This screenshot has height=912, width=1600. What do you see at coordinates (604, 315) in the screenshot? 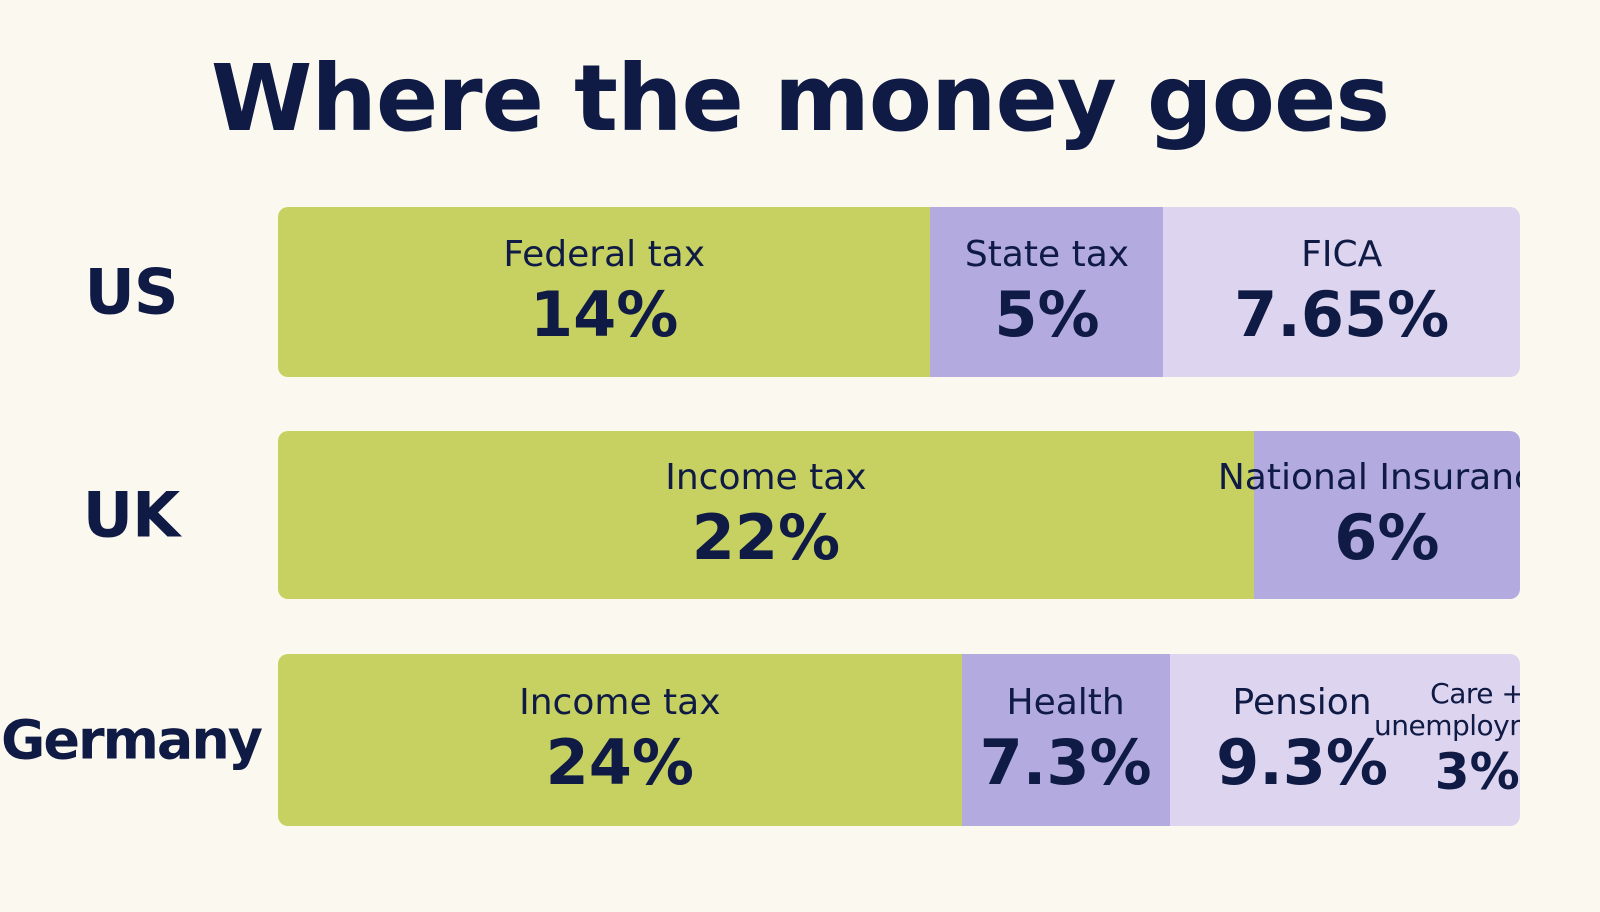
I see `segment-value: 14%` at bounding box center [604, 315].